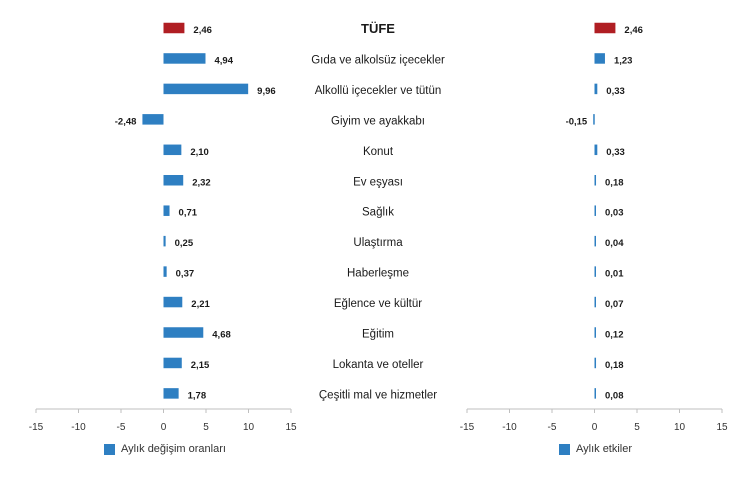 This screenshot has height=483, width=750. What do you see at coordinates (595, 427) in the screenshot?
I see `x-tick-label-right-3: 0` at bounding box center [595, 427].